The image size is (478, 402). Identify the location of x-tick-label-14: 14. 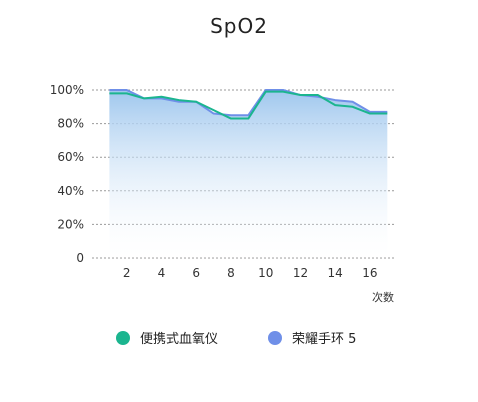
(335, 273).